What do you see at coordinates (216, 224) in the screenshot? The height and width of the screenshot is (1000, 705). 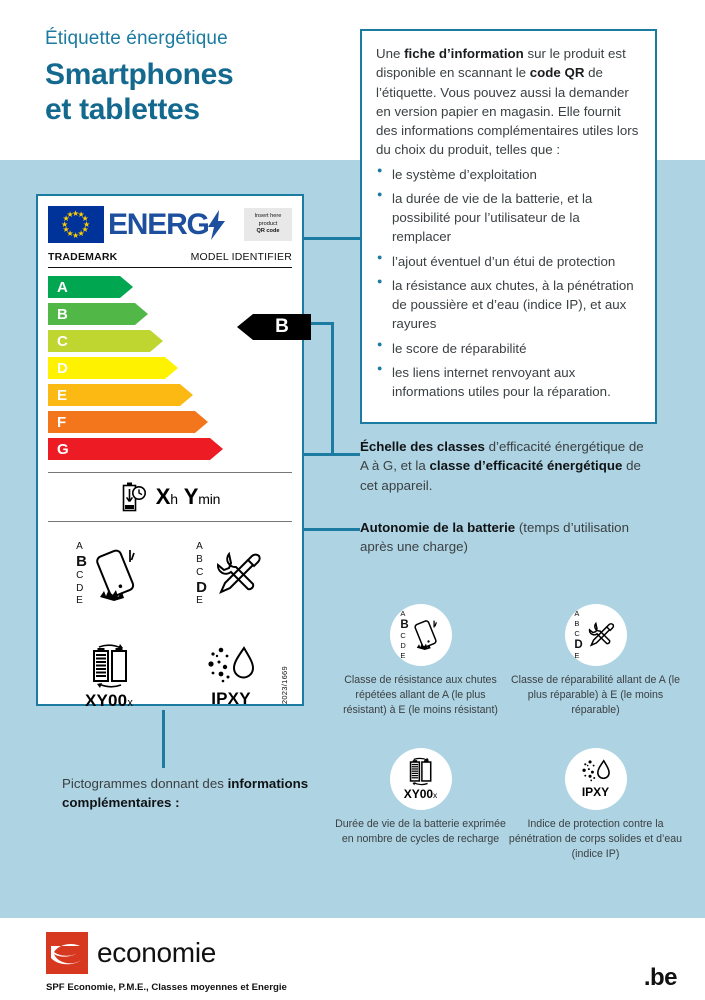 I see `lightning-bolt-icon` at bounding box center [216, 224].